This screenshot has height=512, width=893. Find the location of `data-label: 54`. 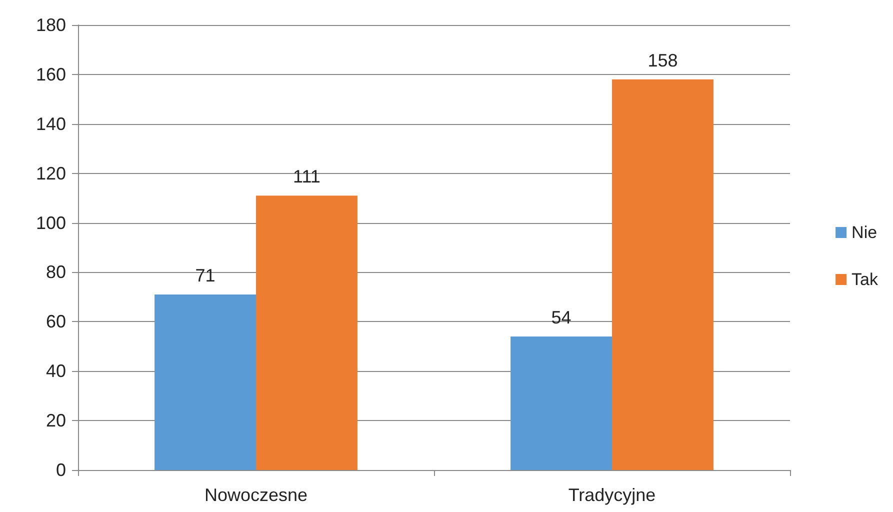

data-label: 54 is located at coordinates (561, 318).